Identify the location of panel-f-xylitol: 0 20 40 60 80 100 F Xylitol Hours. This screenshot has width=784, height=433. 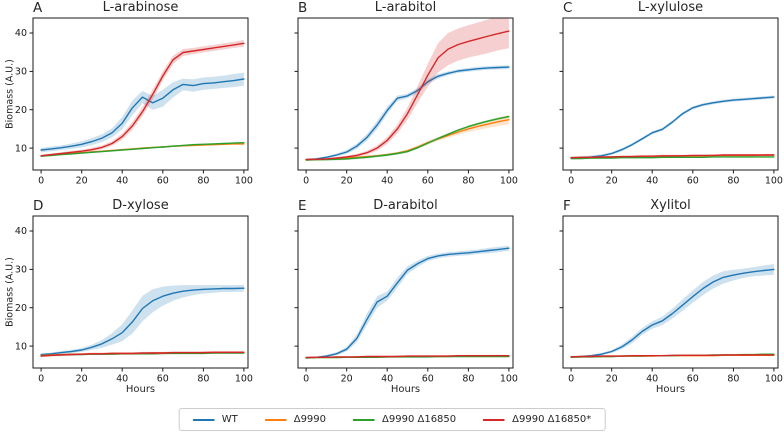
(657, 297).